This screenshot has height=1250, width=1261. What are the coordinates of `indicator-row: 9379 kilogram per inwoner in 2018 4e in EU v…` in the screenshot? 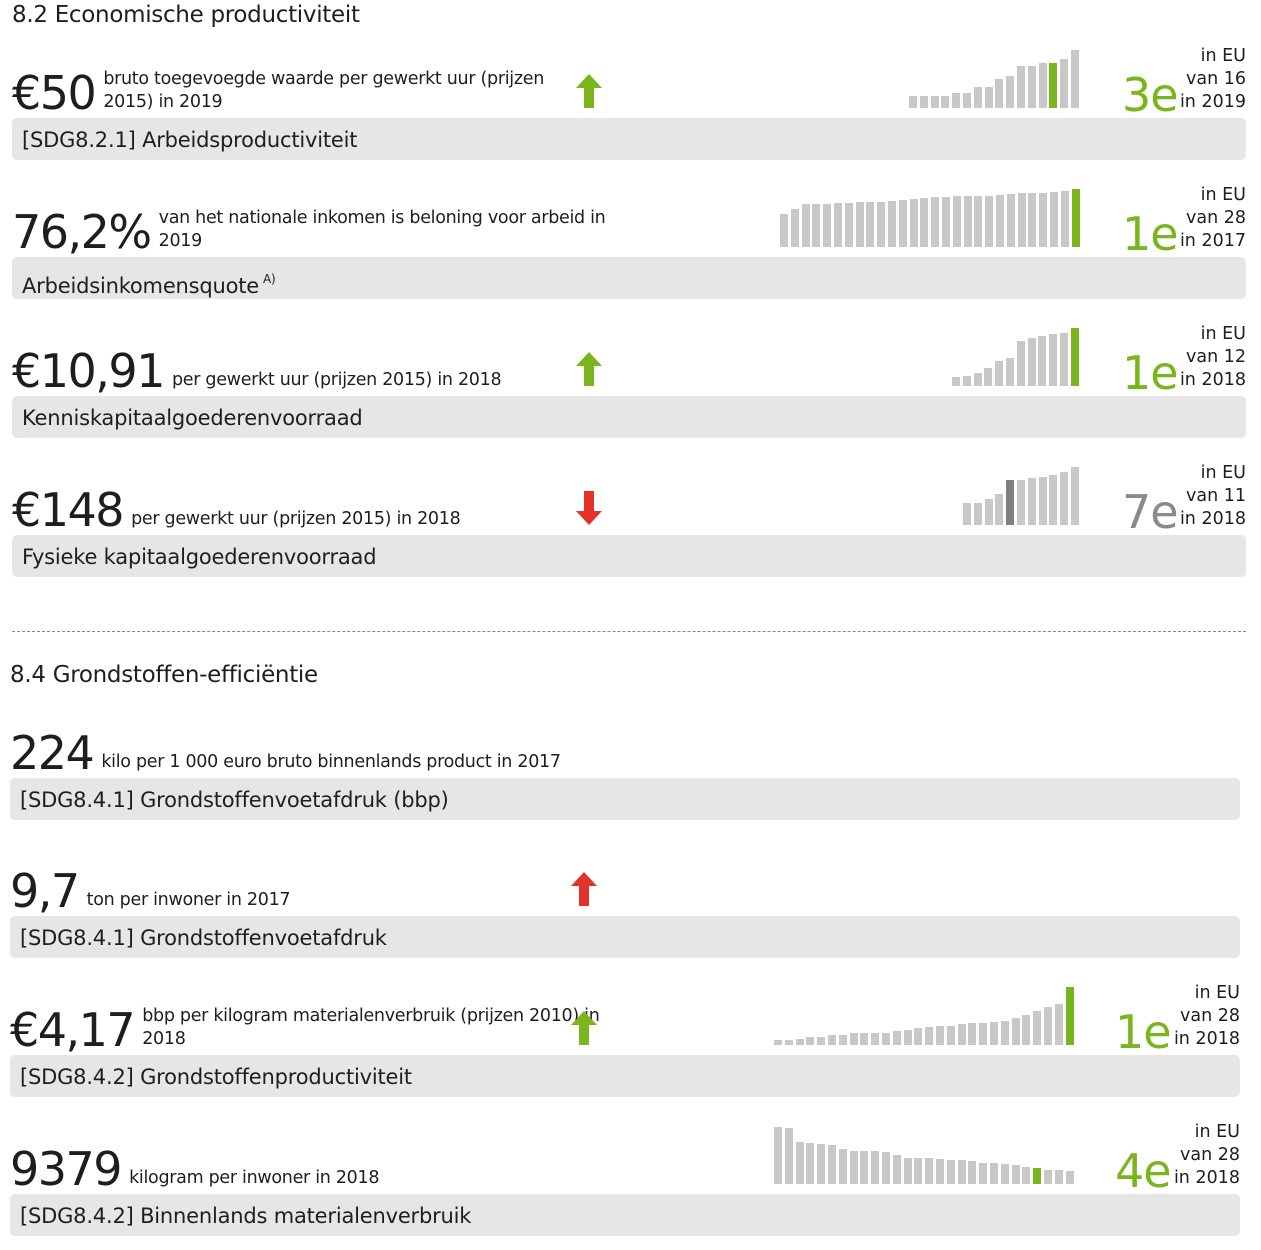 It's located at (630, 1178).